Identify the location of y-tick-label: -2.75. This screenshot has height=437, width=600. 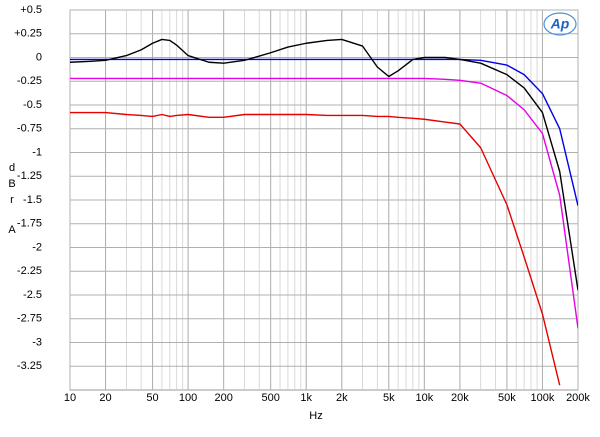
(29, 319).